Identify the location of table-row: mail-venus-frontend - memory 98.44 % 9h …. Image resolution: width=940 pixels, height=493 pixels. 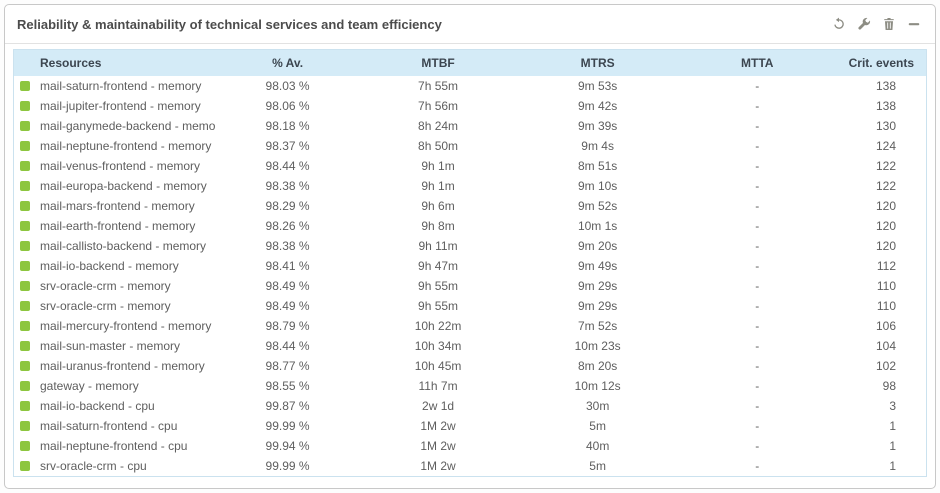
(470, 166).